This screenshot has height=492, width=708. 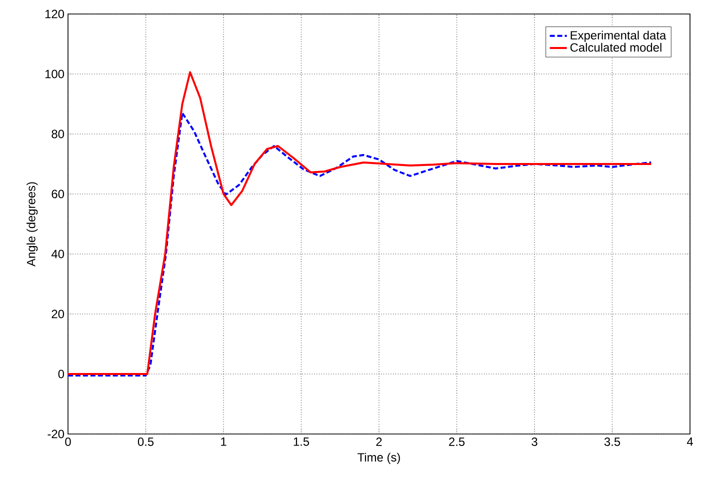 I want to click on x-tick-label: 3.5, so click(x=612, y=442).